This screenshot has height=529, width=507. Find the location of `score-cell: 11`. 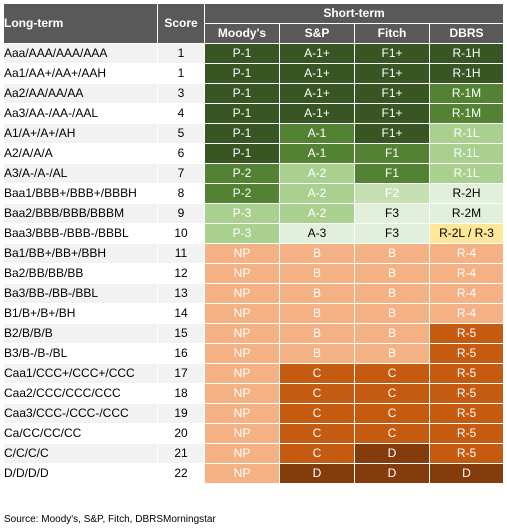

score-cell: 11 is located at coordinates (181, 253).